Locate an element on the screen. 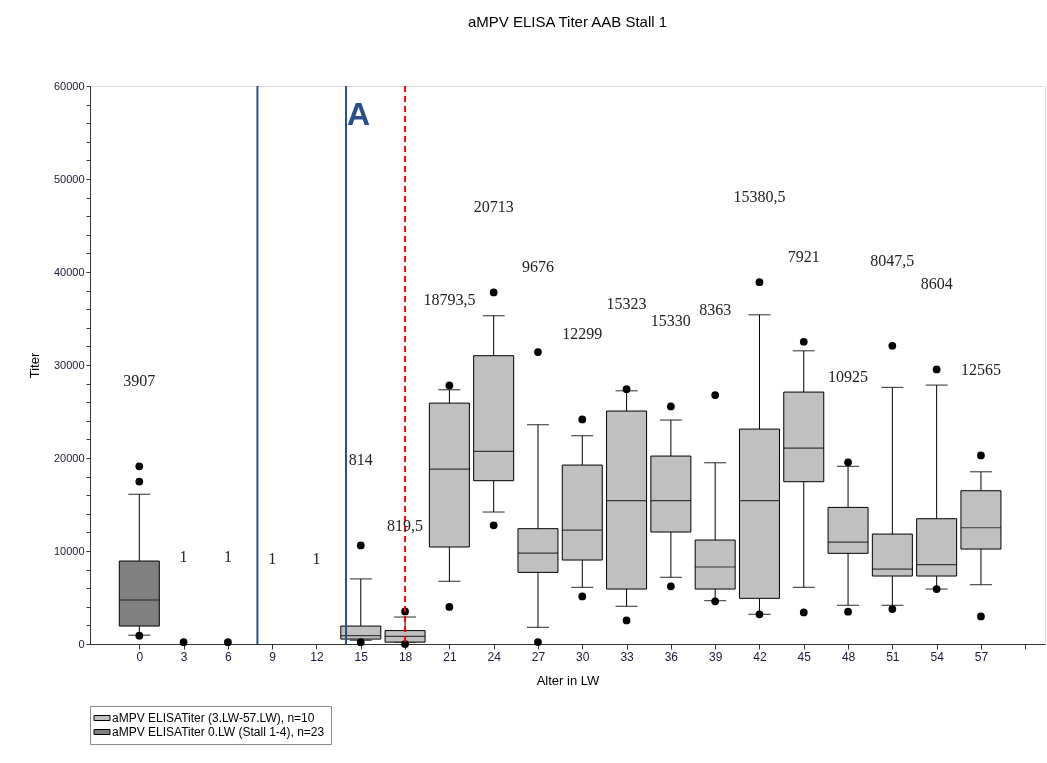 The width and height of the screenshot is (1047, 763). y-axis-title: Titer is located at coordinates (34, 365).